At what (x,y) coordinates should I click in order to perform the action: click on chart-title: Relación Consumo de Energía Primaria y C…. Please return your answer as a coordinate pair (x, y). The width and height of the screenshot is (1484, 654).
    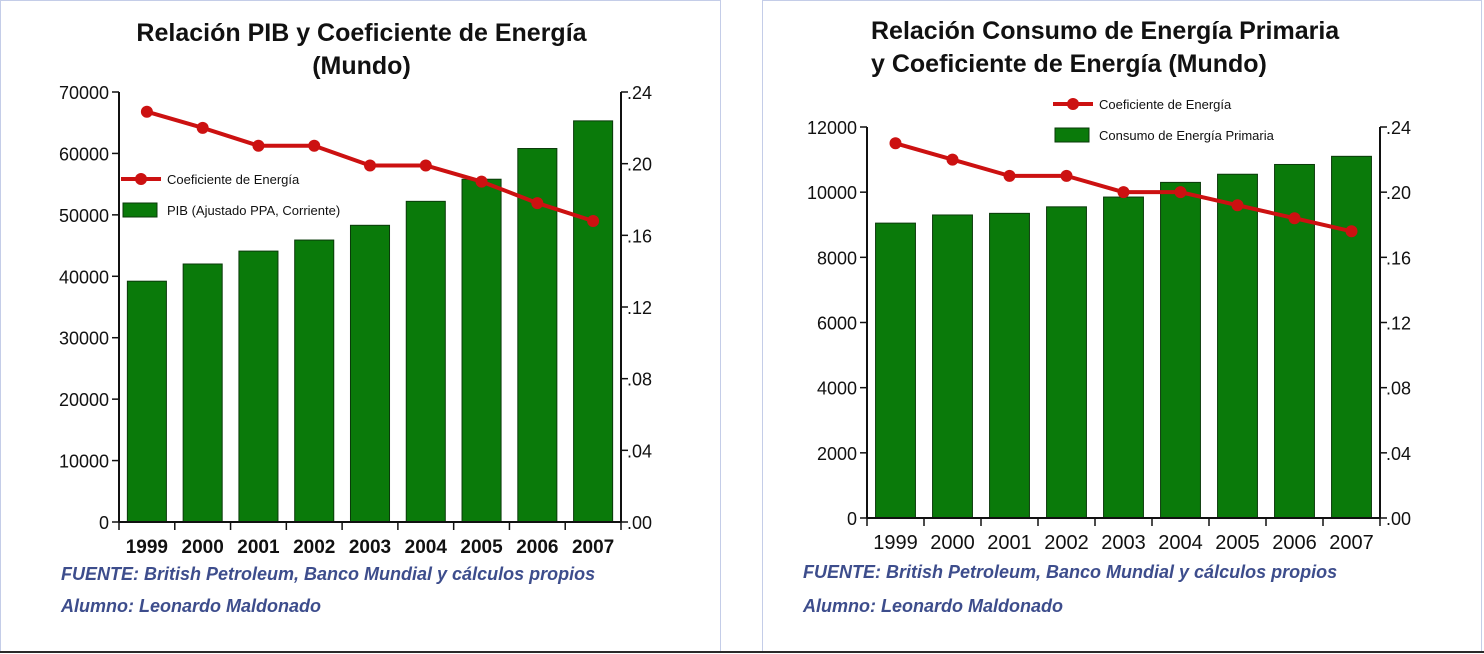
    Looking at the image, I should click on (1105, 48).